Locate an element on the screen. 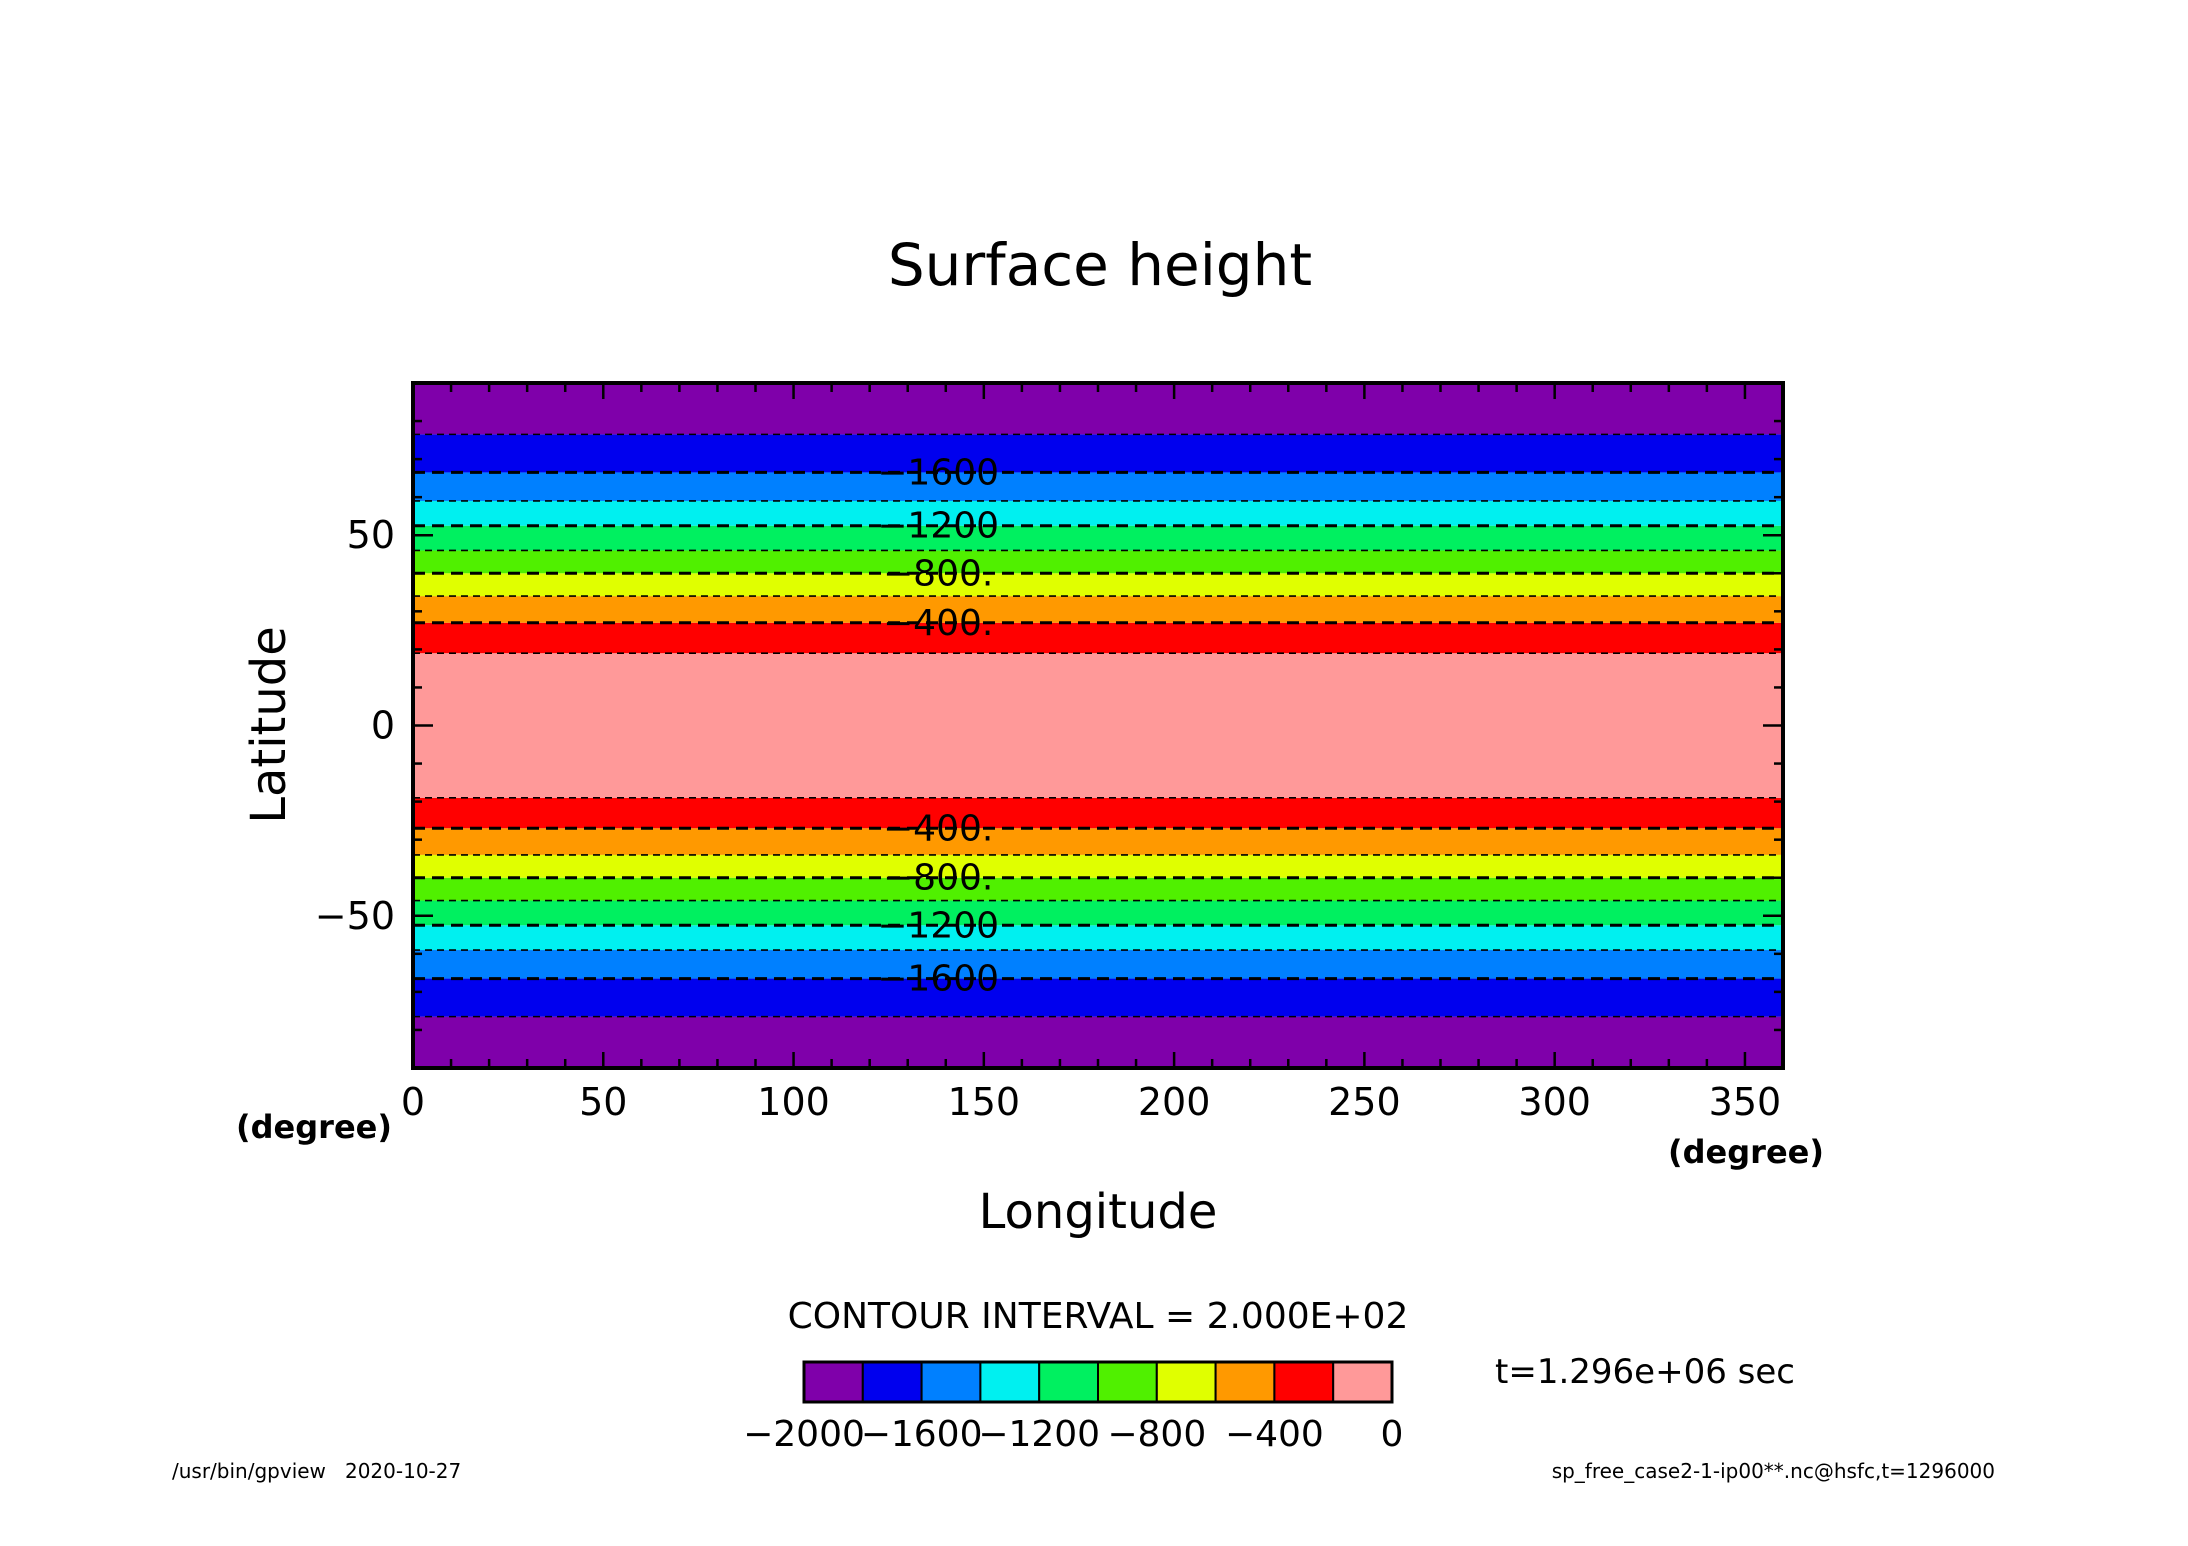 This screenshot has width=2188, height=1546. x-tick-label: 200 is located at coordinates (1174, 1102).